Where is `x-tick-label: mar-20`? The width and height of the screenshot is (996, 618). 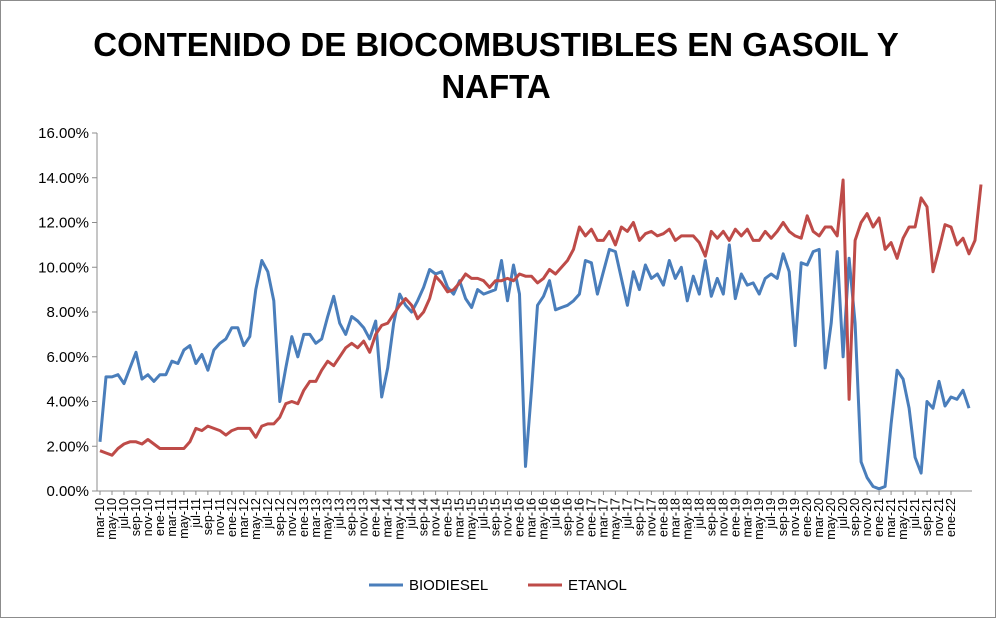 x-tick-label: mar-20 is located at coordinates (819, 518).